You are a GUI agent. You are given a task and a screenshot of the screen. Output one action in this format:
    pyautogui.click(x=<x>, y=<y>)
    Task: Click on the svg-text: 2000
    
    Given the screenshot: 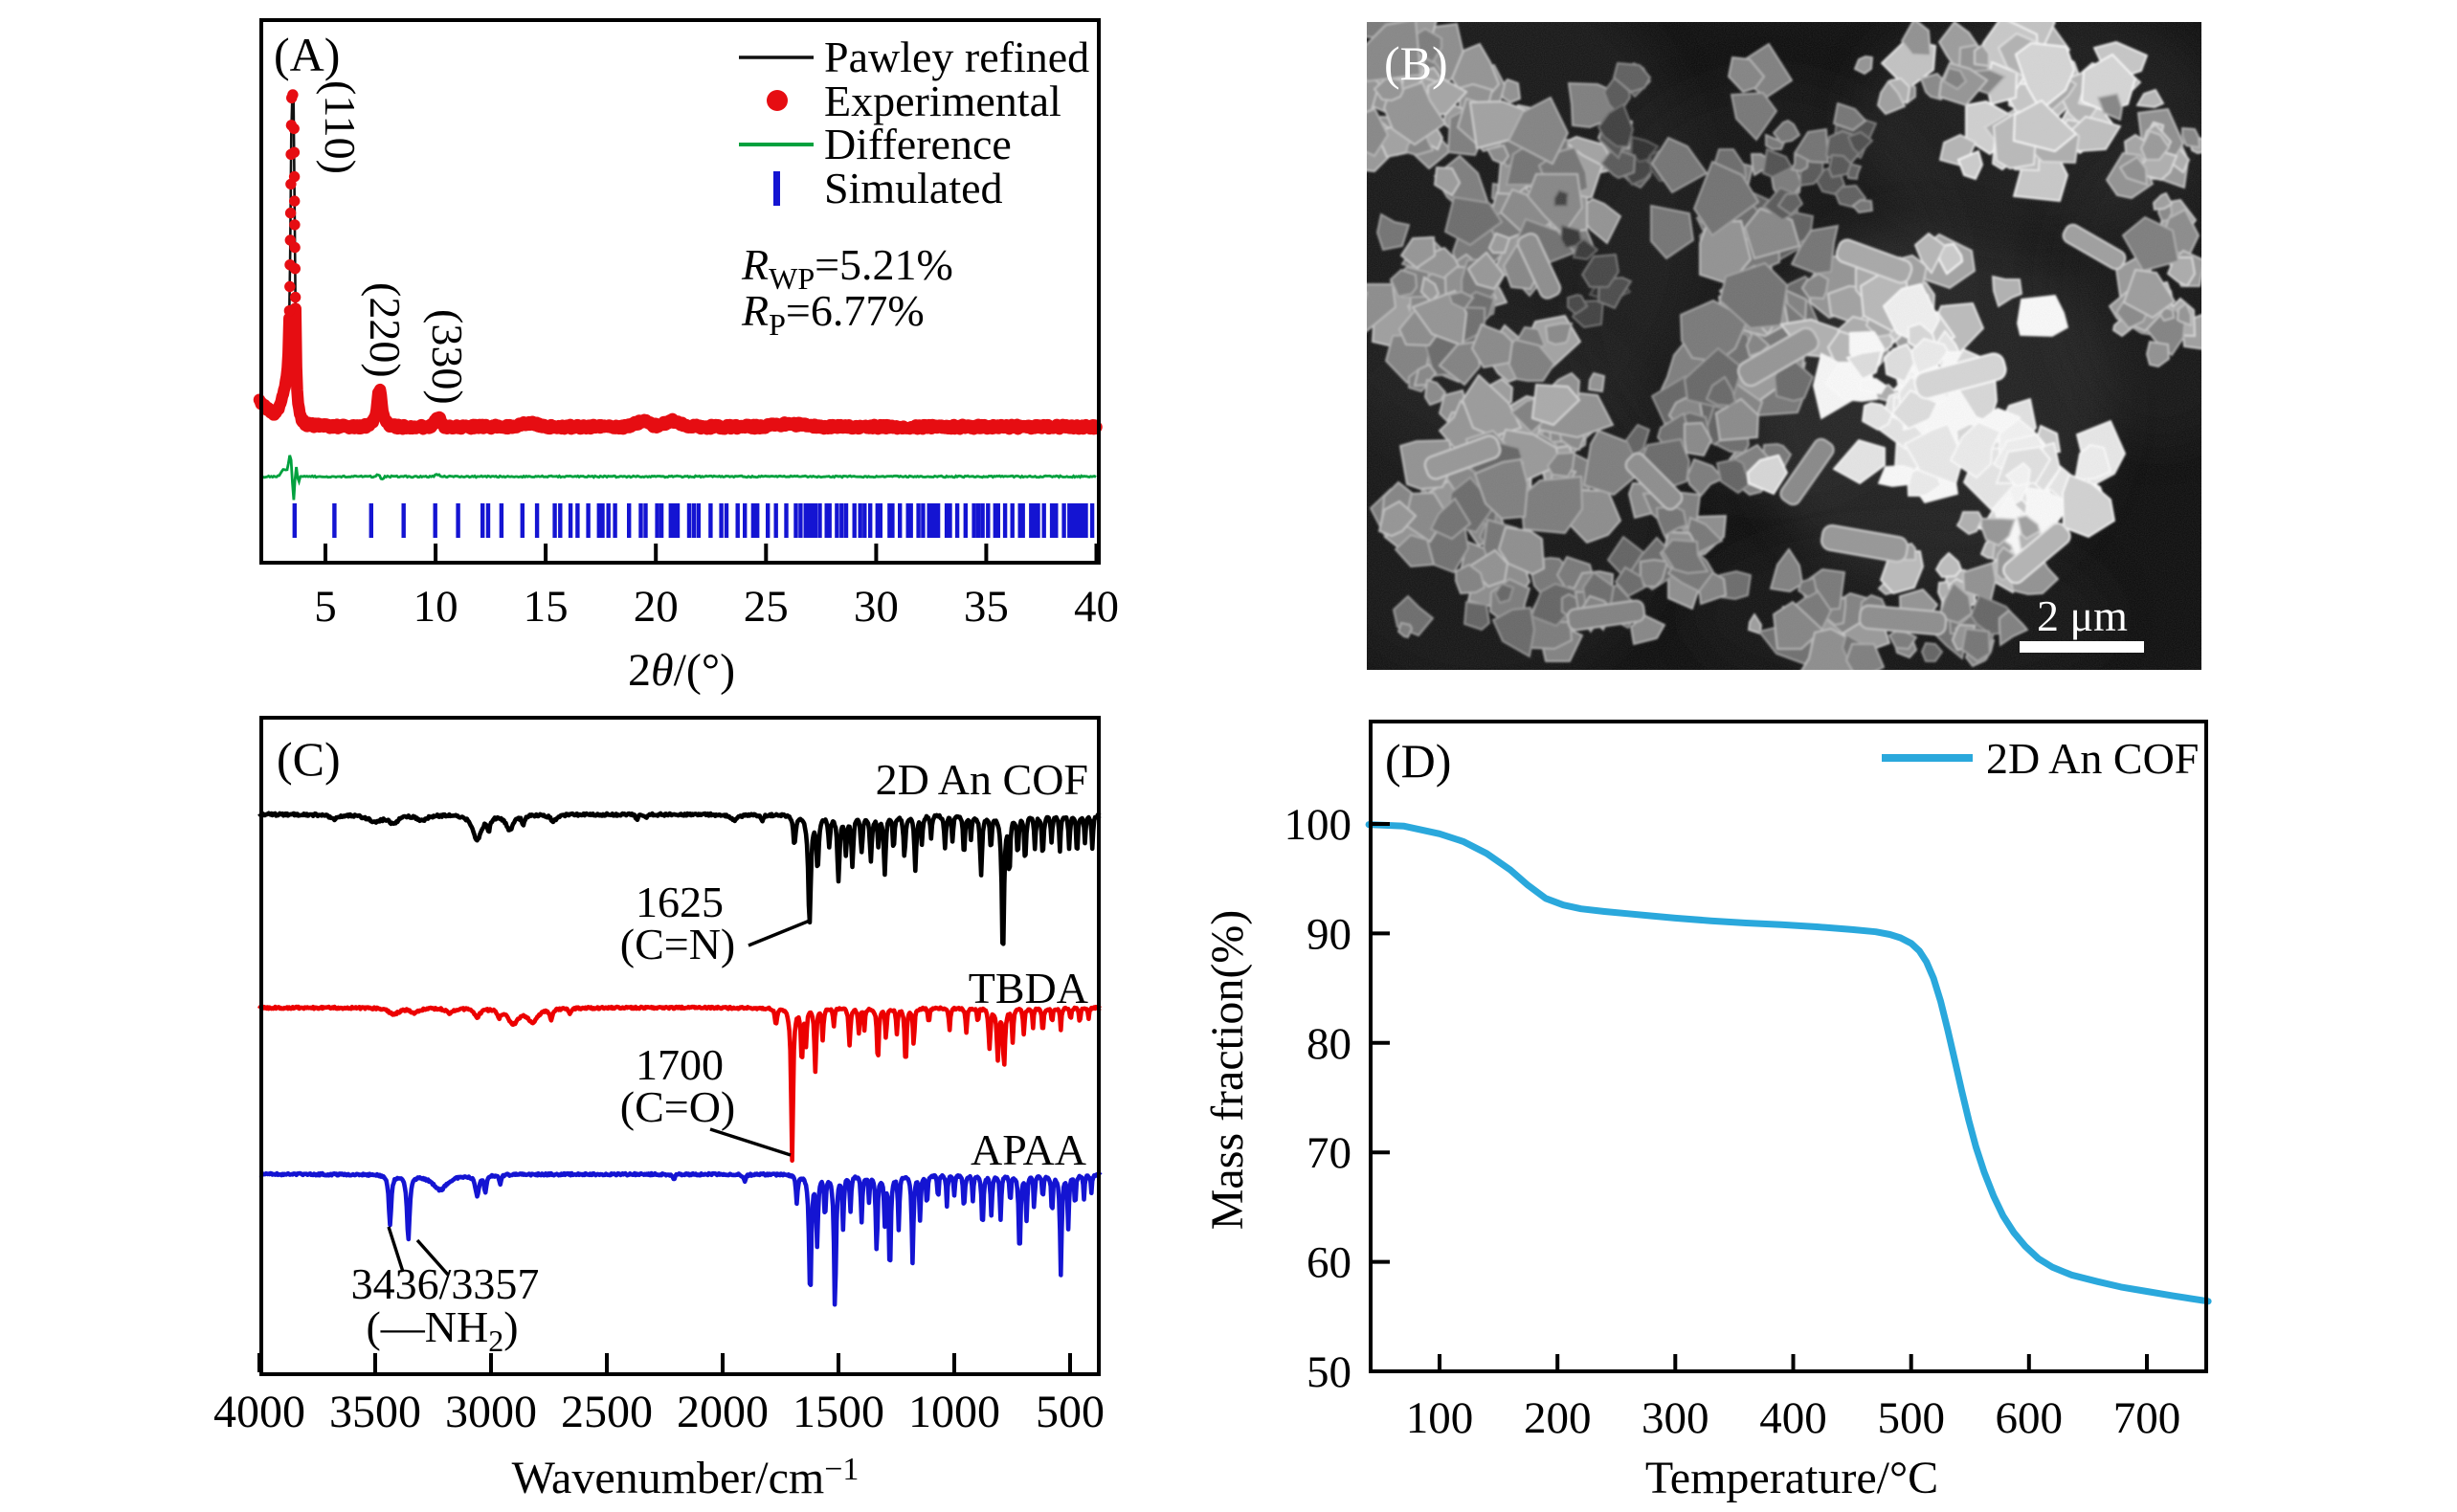 What is the action you would take?
    pyautogui.click(x=723, y=1412)
    